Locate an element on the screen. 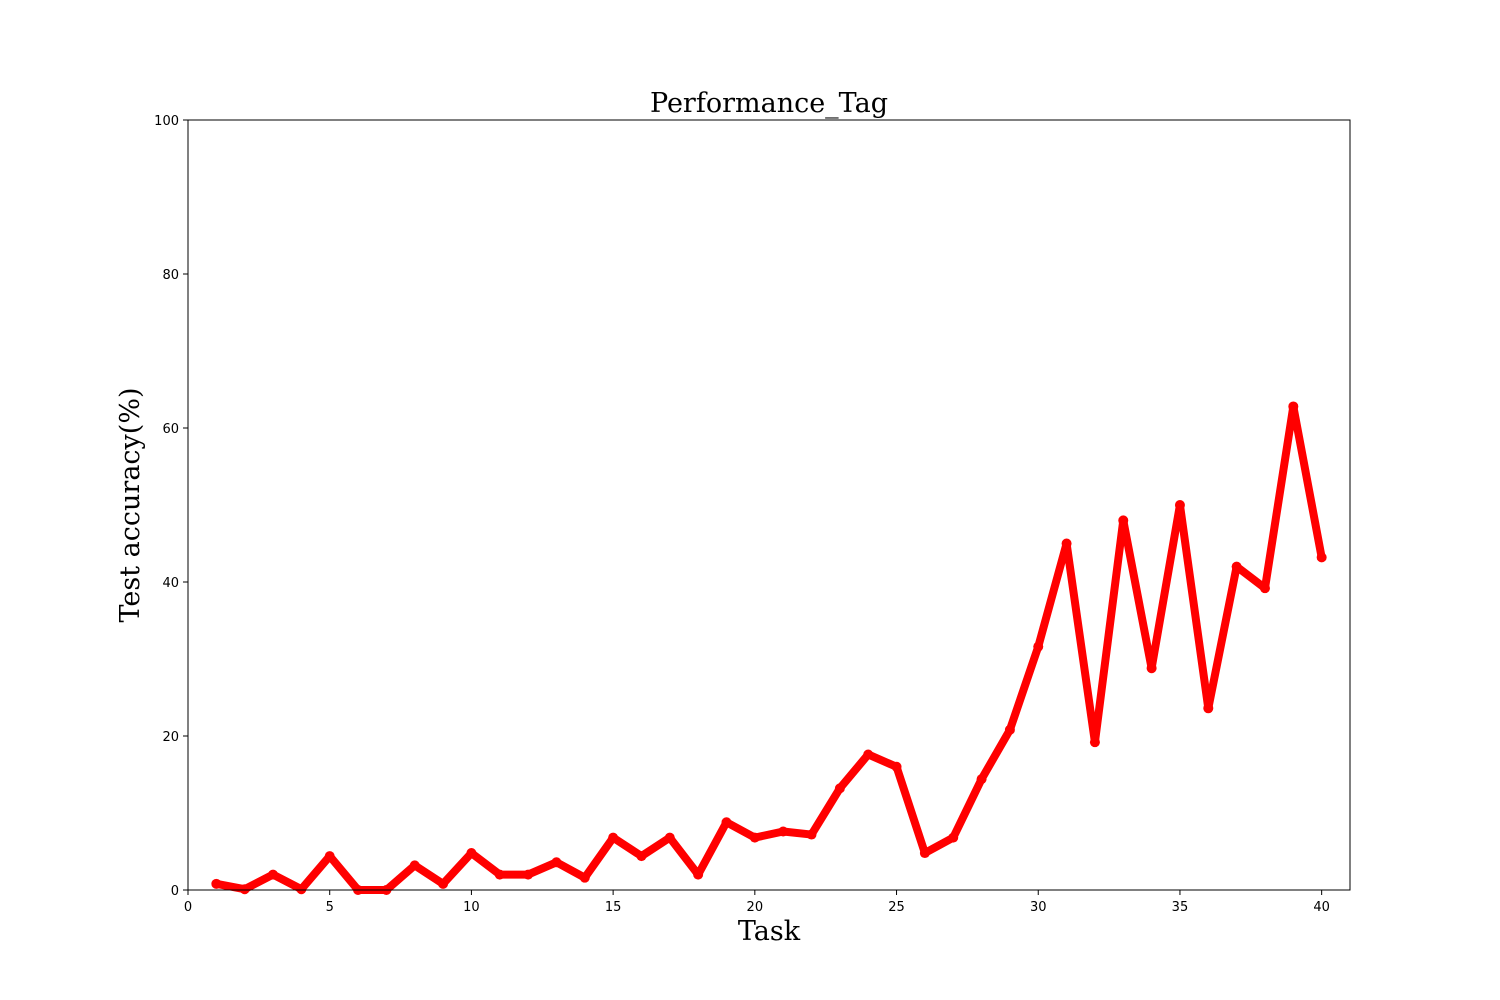  chart-title: Performance_Tag is located at coordinates (769, 103).